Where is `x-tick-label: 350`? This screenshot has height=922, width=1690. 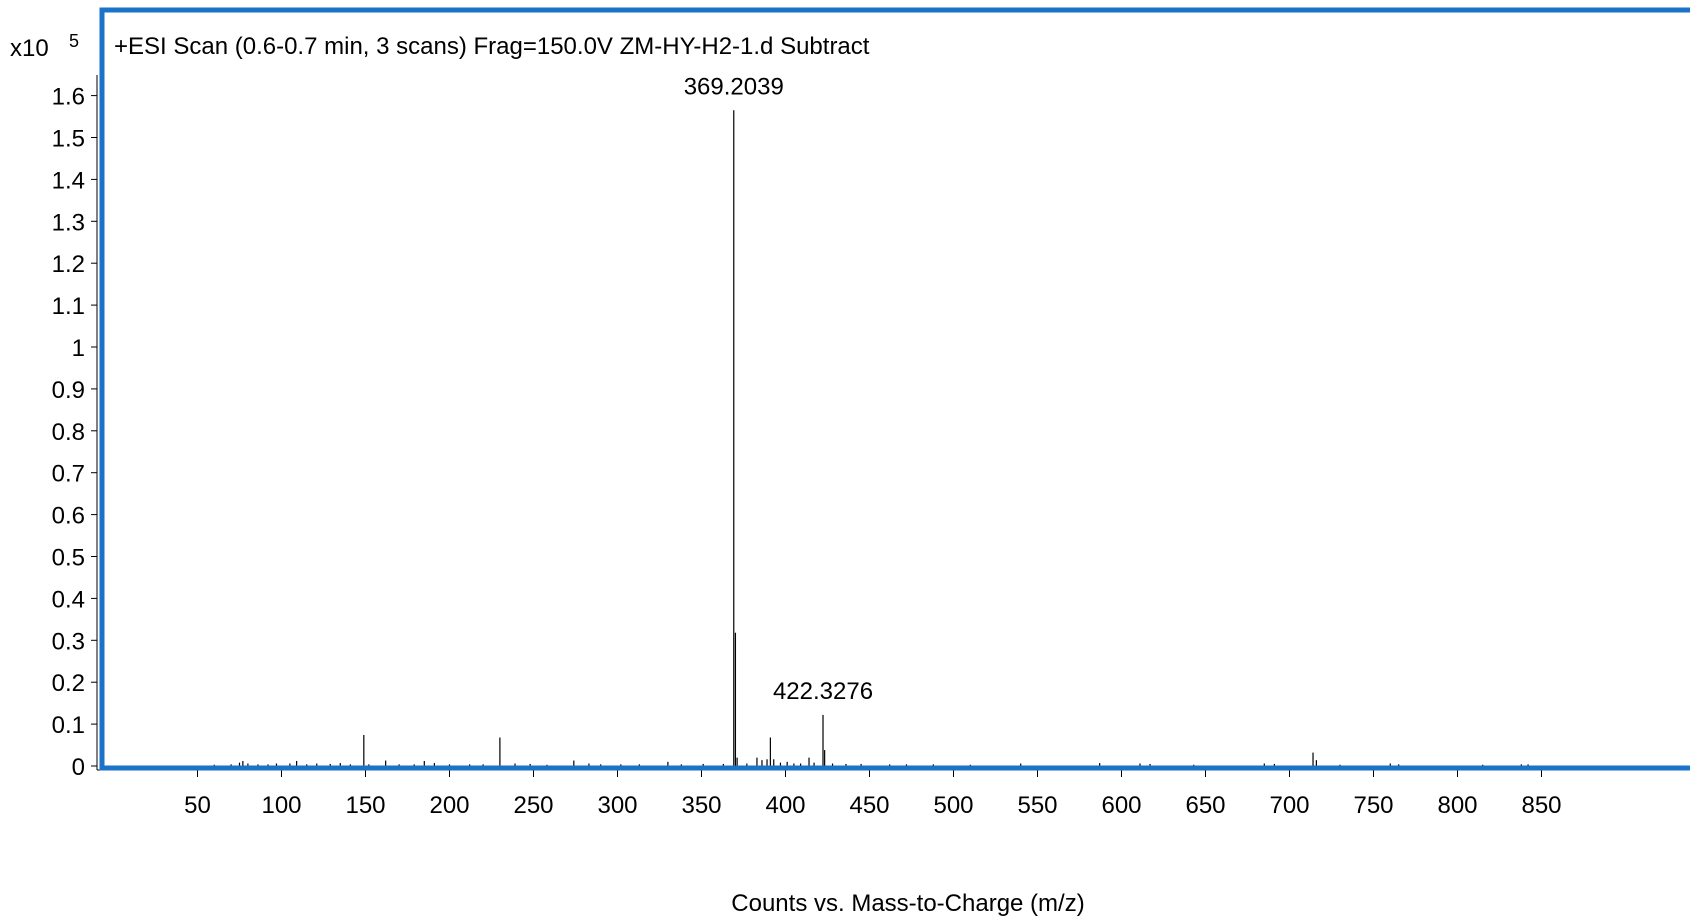 x-tick-label: 350 is located at coordinates (701, 805).